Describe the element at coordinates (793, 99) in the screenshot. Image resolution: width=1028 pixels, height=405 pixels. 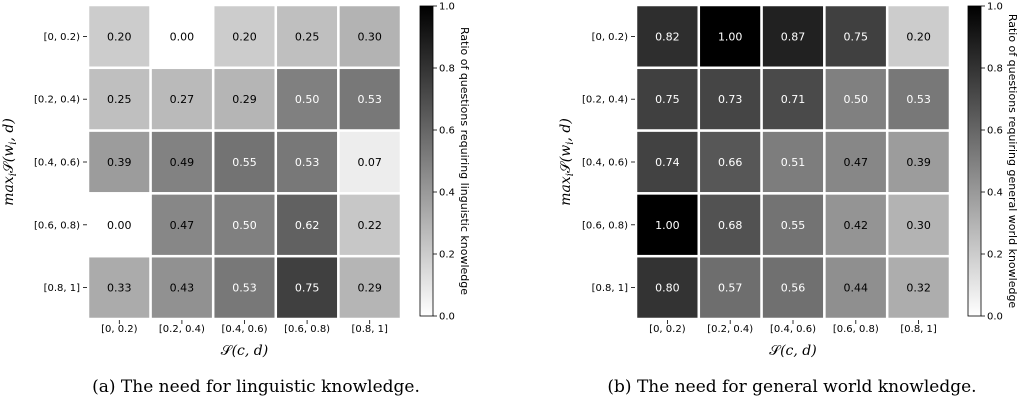
I see `cell-value-label: 0.71` at that location.